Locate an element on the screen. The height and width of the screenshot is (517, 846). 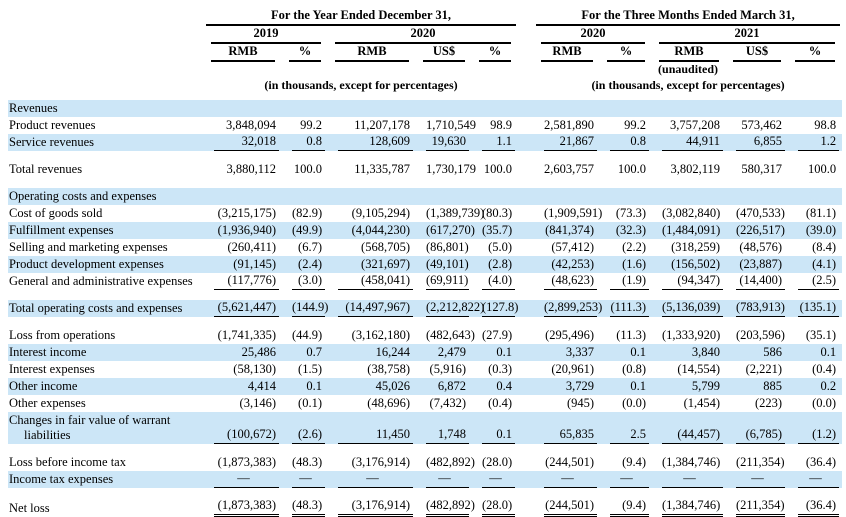
cell-value: (1,909,591) is located at coordinates (573, 213).